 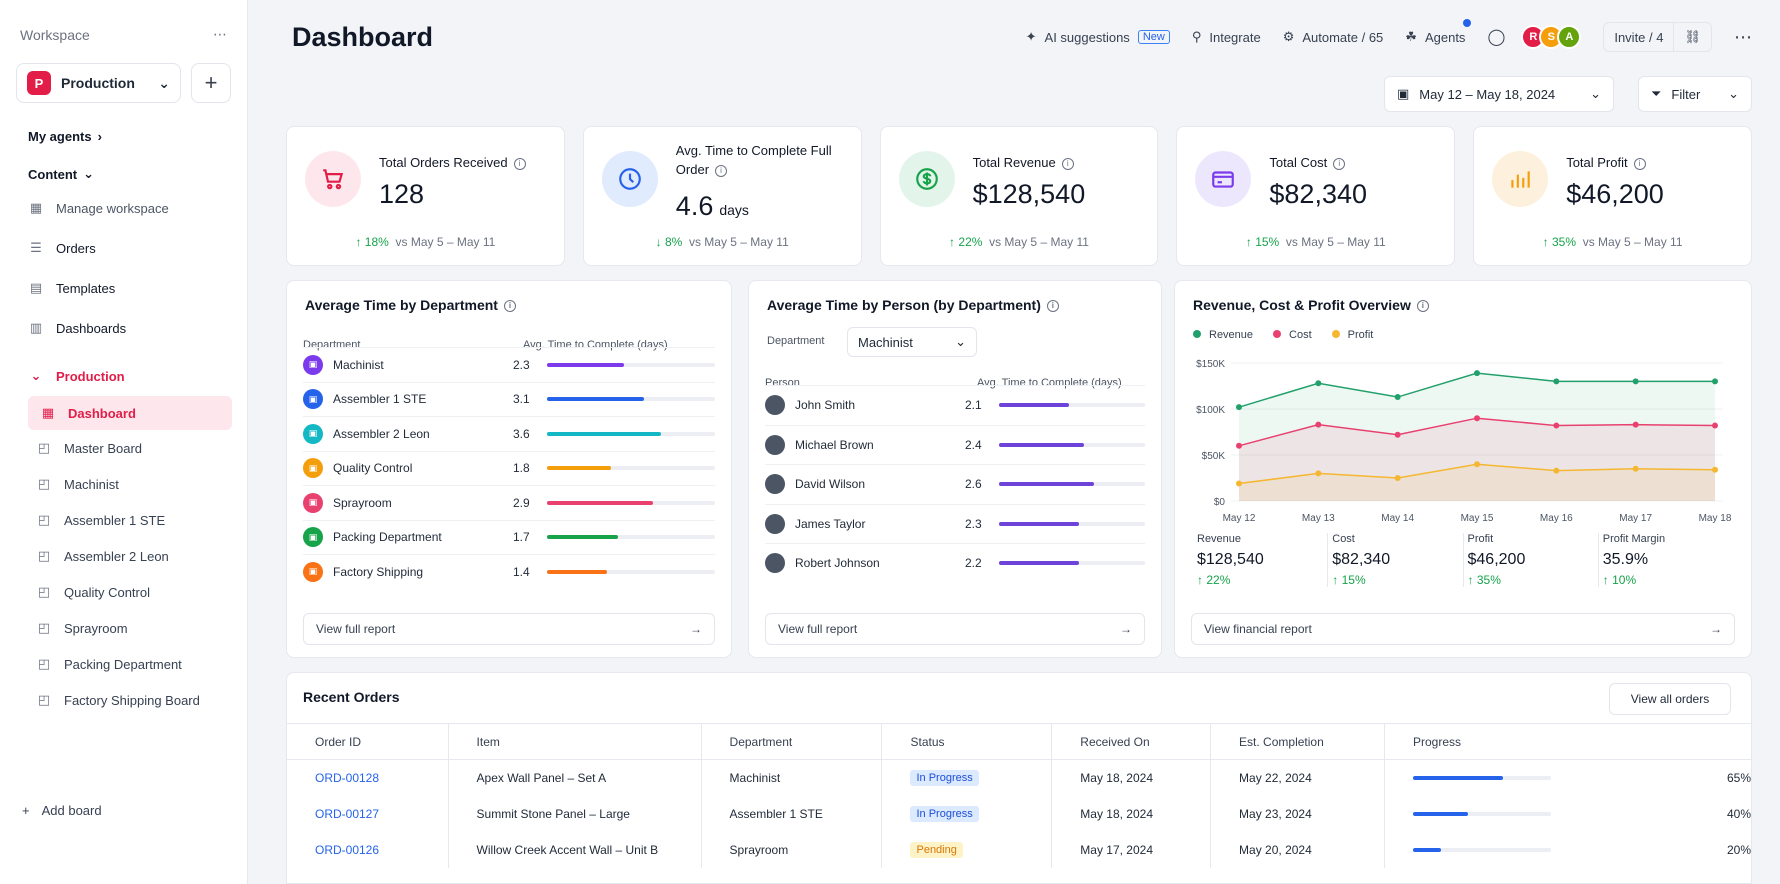 I want to click on sidebar-item-manage-workspace: ▦ Manage workspace, so click(x=123, y=208).